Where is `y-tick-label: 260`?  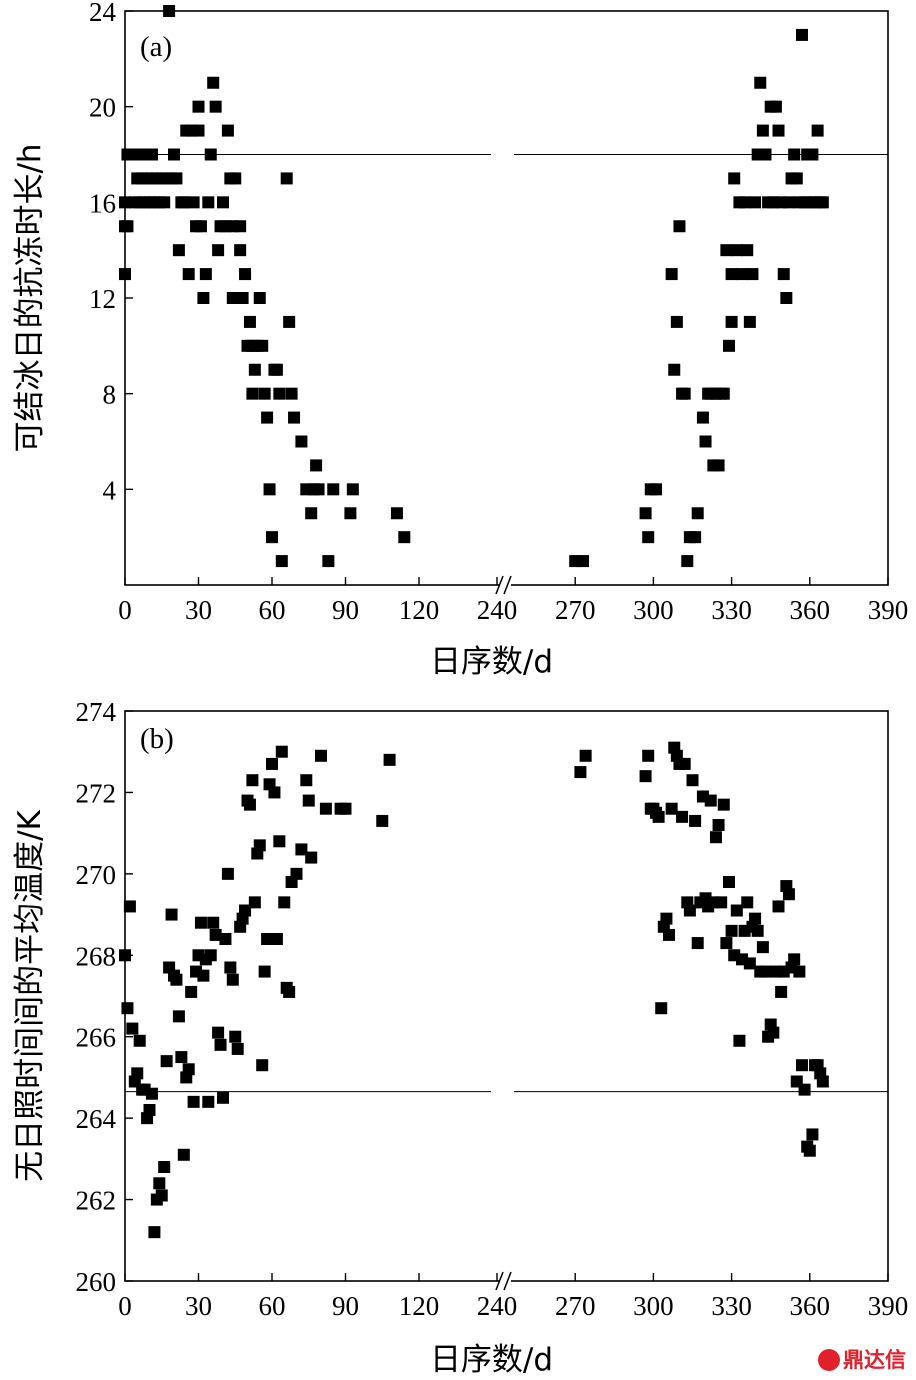
y-tick-label: 260 is located at coordinates (96, 1282).